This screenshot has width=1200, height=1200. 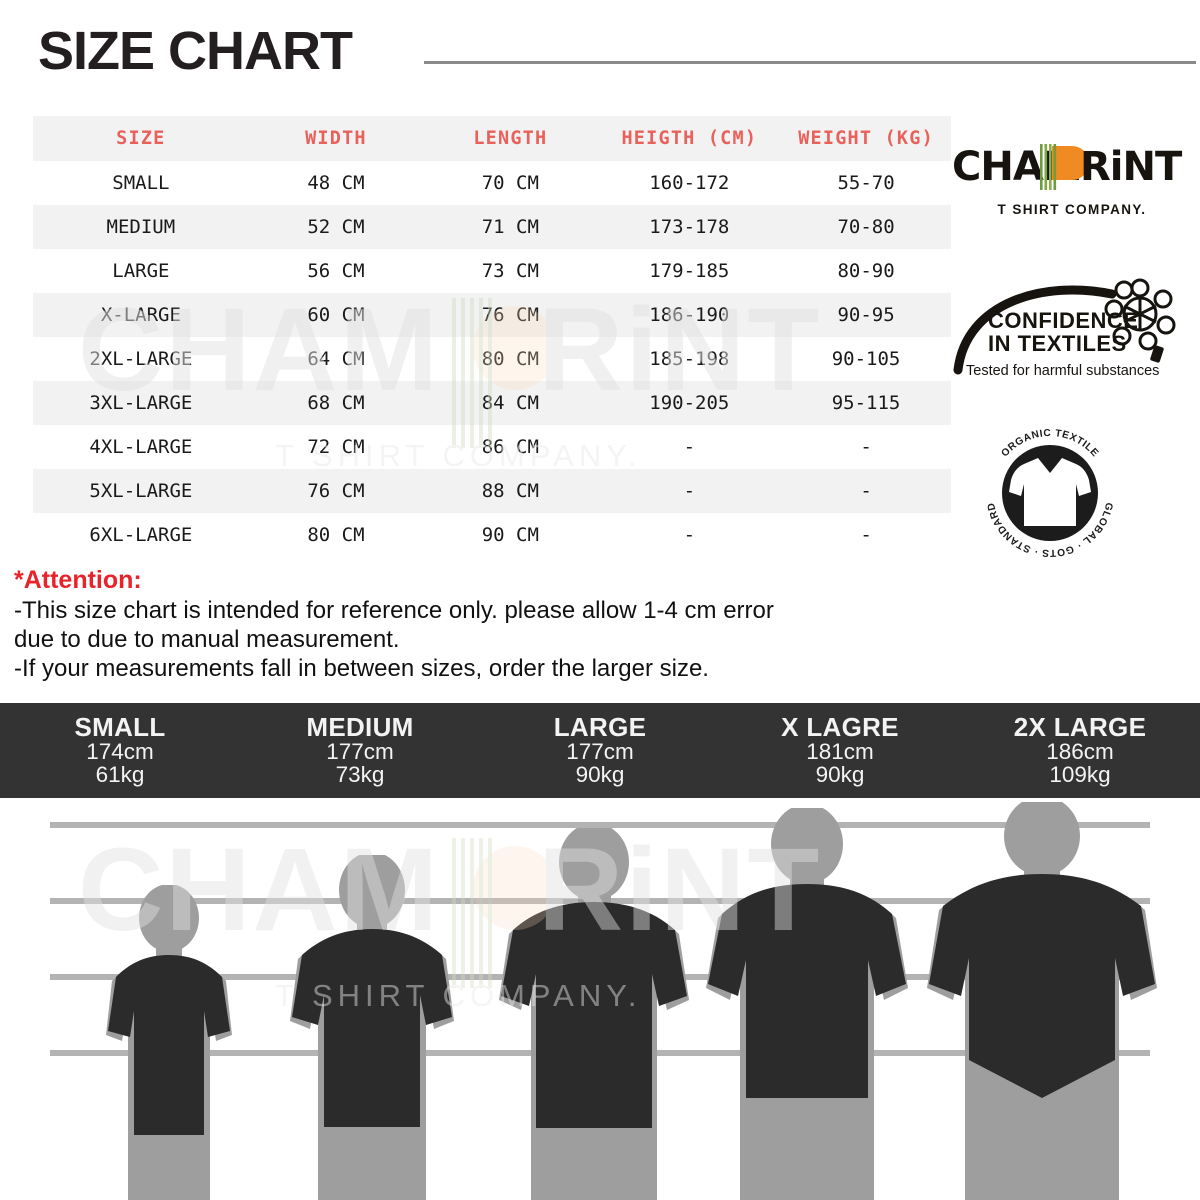 What do you see at coordinates (689, 403) in the screenshot?
I see `cell-height: 190-205` at bounding box center [689, 403].